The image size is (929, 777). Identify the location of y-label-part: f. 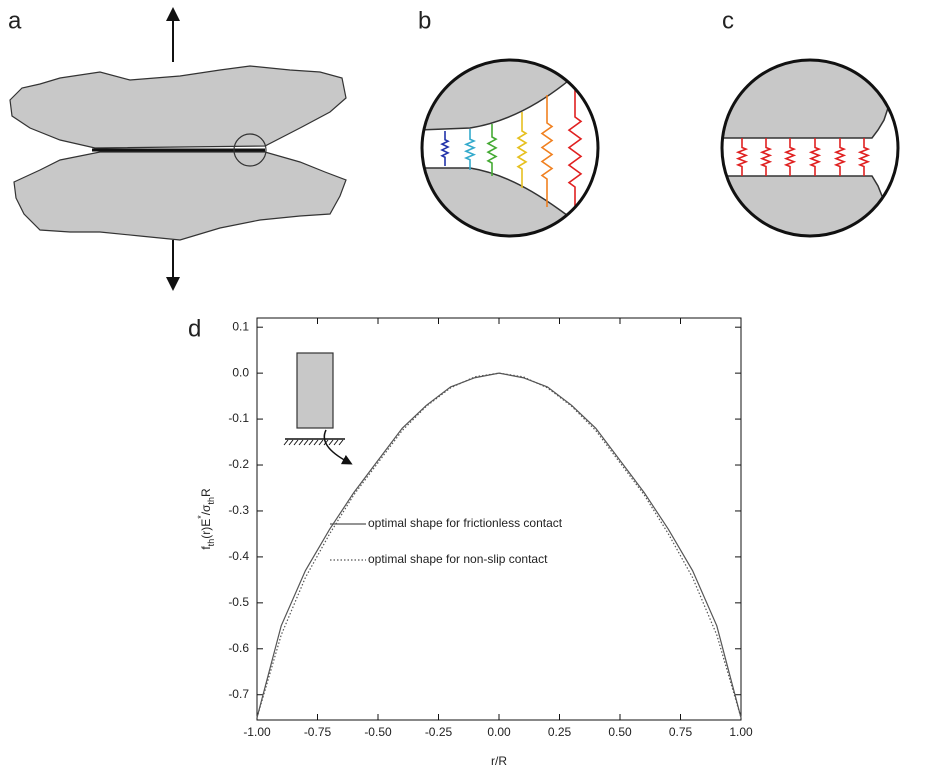
(206, 548).